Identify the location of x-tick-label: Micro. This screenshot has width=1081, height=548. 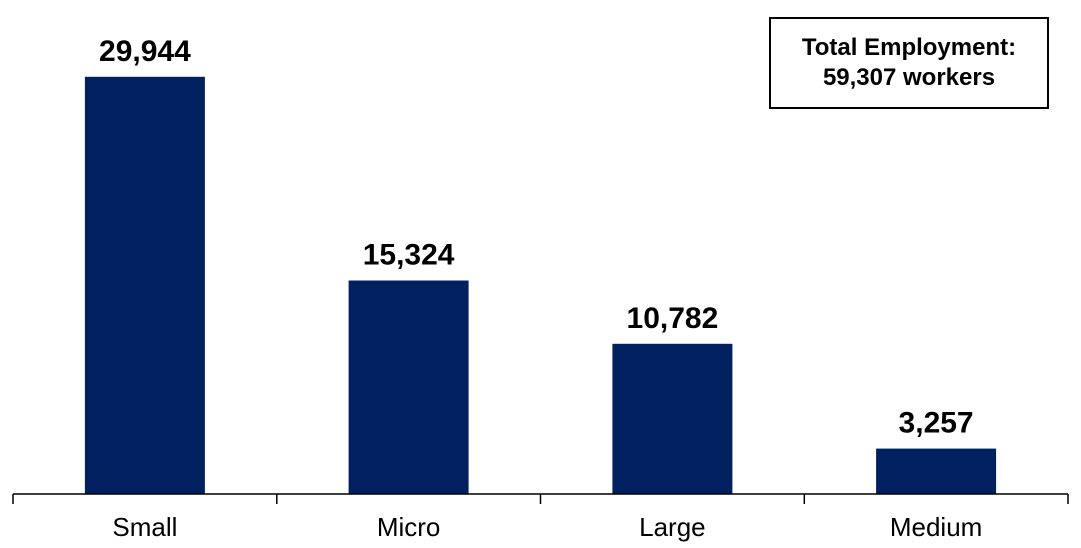
(409, 527).